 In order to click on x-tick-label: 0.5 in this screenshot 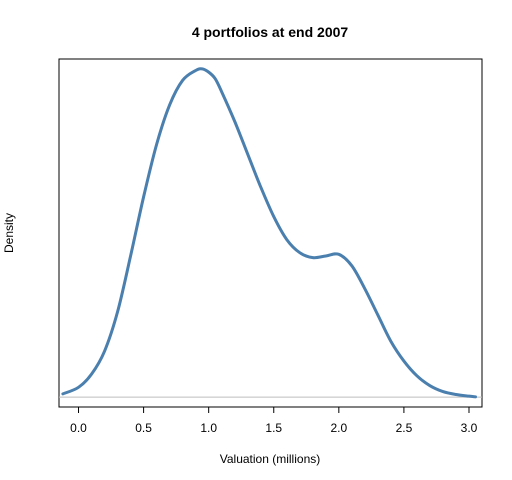, I will do `click(143, 428)`.